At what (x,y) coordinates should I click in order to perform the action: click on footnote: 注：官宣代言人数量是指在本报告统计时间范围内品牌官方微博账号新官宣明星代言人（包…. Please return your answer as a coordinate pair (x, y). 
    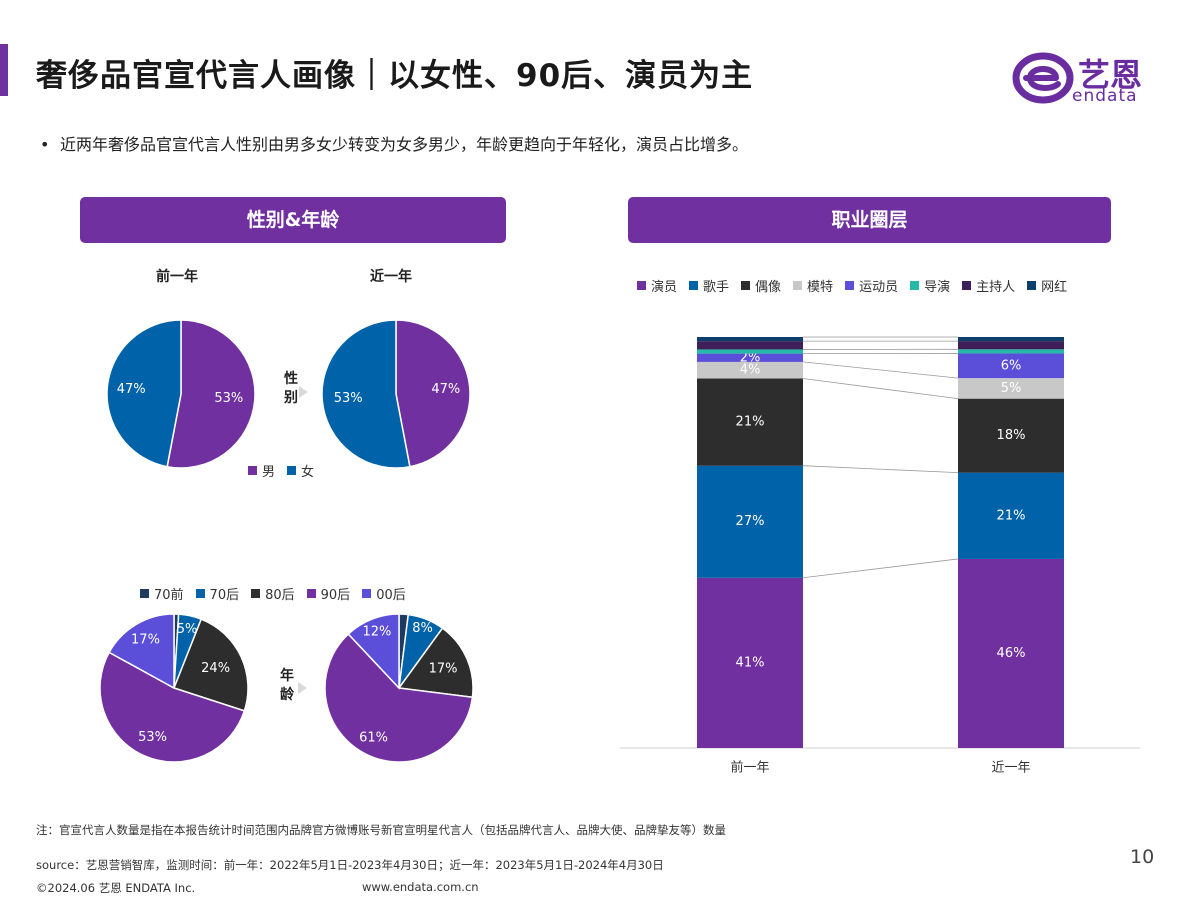
    Looking at the image, I should click on (381, 830).